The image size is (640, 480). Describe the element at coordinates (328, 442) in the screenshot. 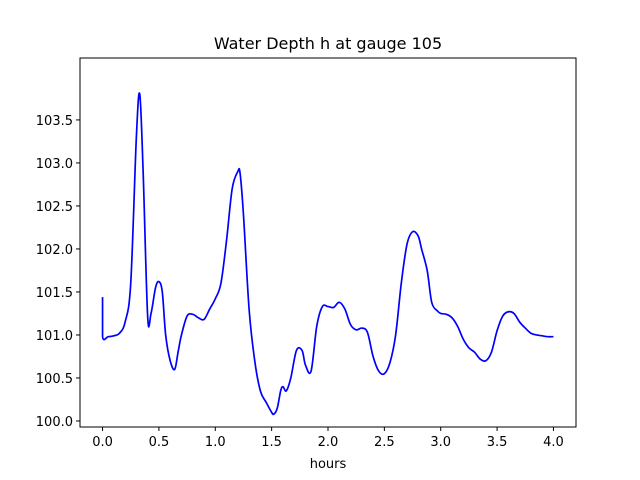

I see `x-tick-label: 2.0` at that location.